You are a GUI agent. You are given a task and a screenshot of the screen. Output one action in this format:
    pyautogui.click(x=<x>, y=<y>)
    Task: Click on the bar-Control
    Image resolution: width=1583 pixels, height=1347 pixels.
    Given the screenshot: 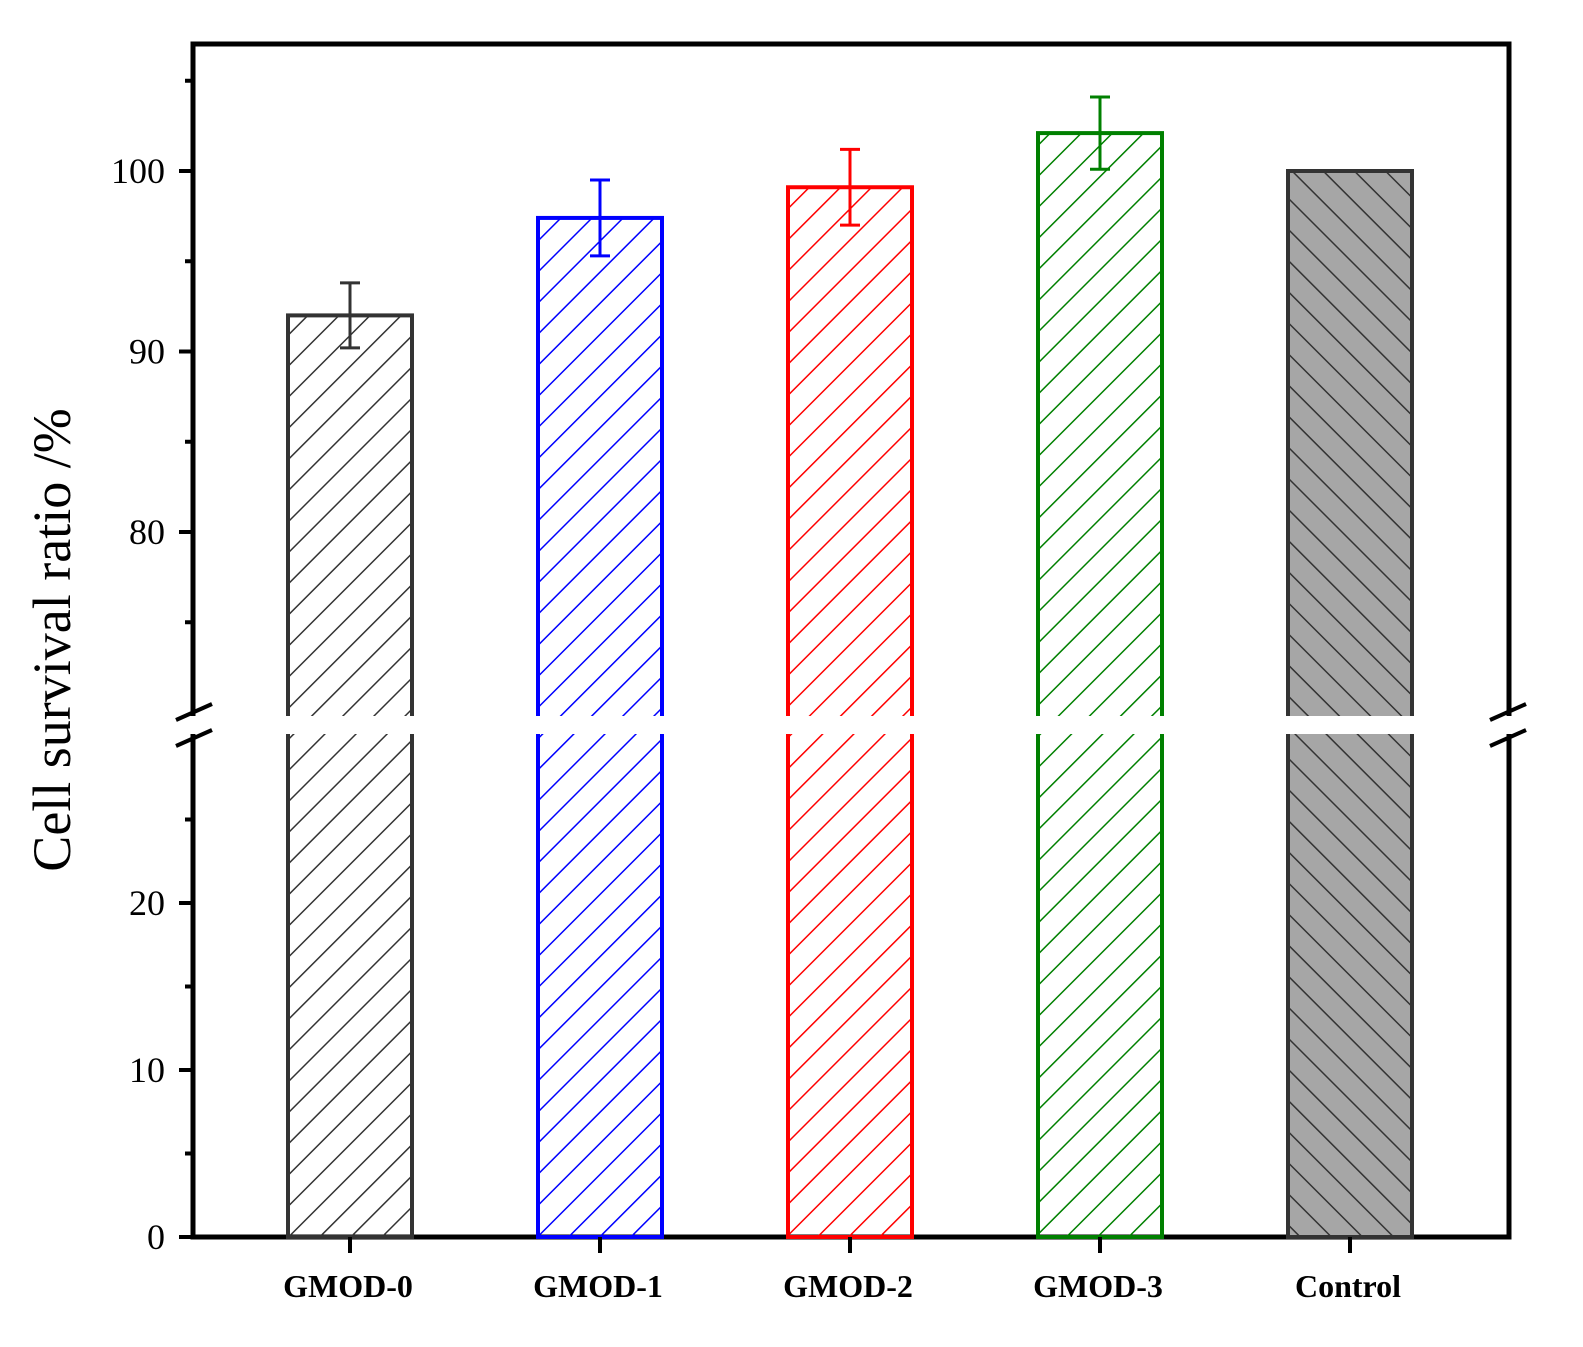 What is the action you would take?
    pyautogui.click(x=1350, y=704)
    